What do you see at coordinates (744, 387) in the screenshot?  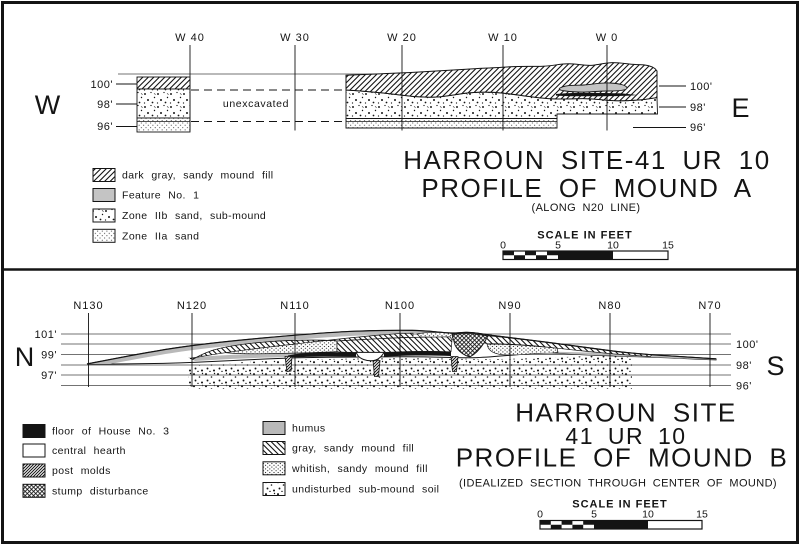 I see `elev-b-right-96: 96'` at bounding box center [744, 387].